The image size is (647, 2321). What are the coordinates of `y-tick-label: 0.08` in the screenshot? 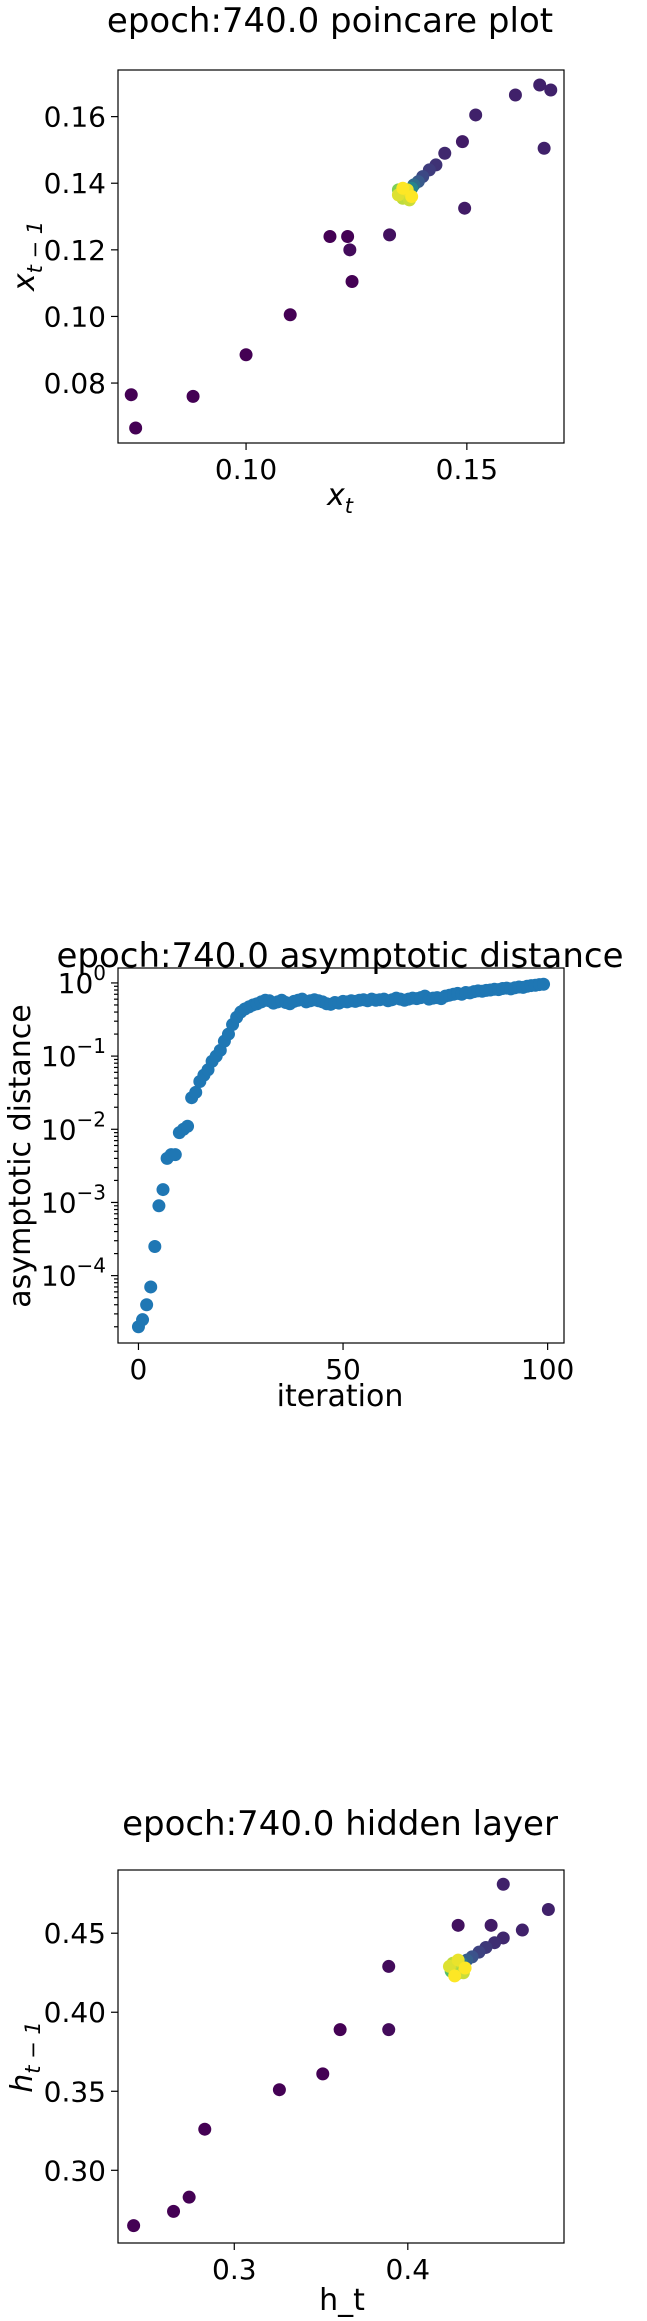 It's located at (75, 383).